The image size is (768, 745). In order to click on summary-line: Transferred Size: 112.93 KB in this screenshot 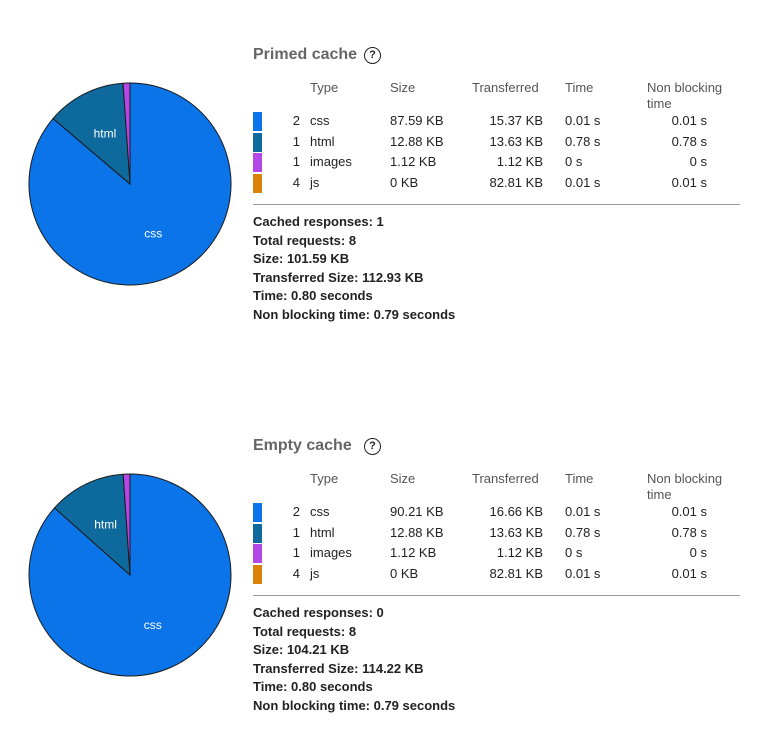, I will do `click(338, 277)`.